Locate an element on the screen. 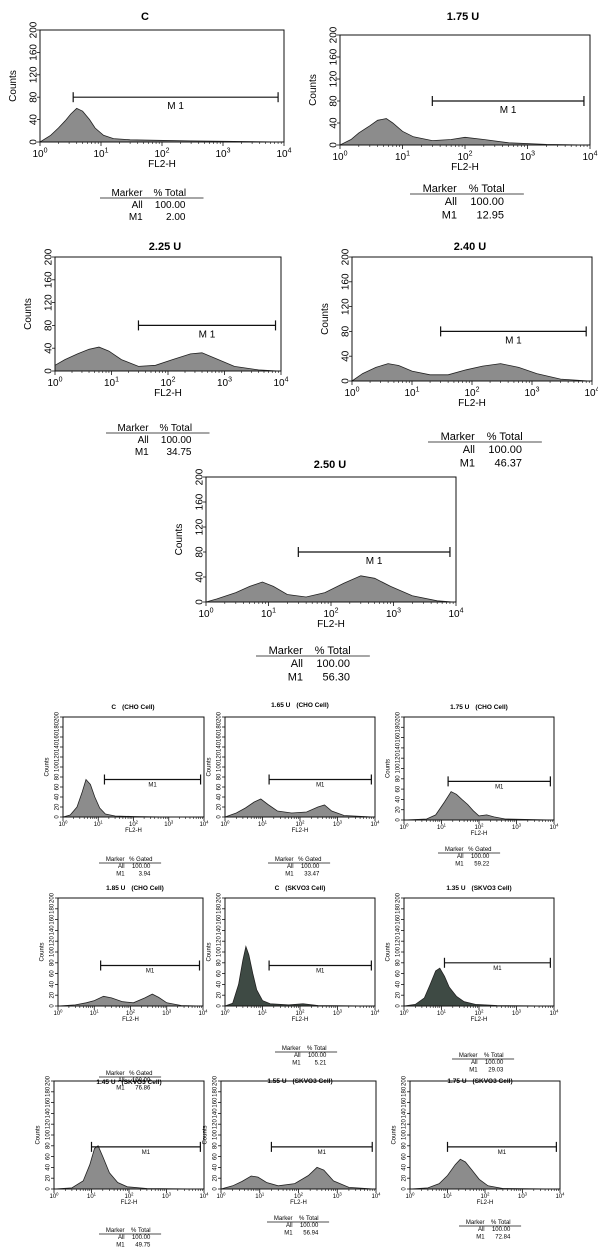 Image resolution: width=598 pixels, height=1253 pixels. stats-table: Marker % Total All 100.00 M1 56.30 is located at coordinates (313, 664).